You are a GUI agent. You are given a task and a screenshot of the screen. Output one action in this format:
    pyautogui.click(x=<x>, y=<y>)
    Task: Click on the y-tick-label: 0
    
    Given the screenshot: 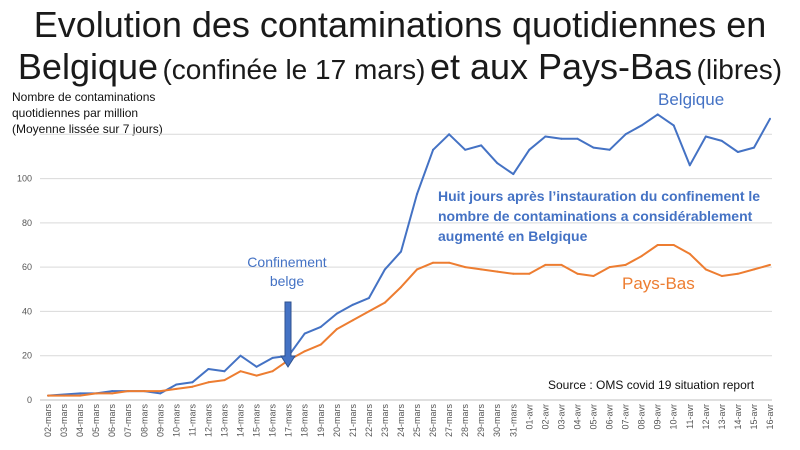 What is the action you would take?
    pyautogui.click(x=29, y=400)
    